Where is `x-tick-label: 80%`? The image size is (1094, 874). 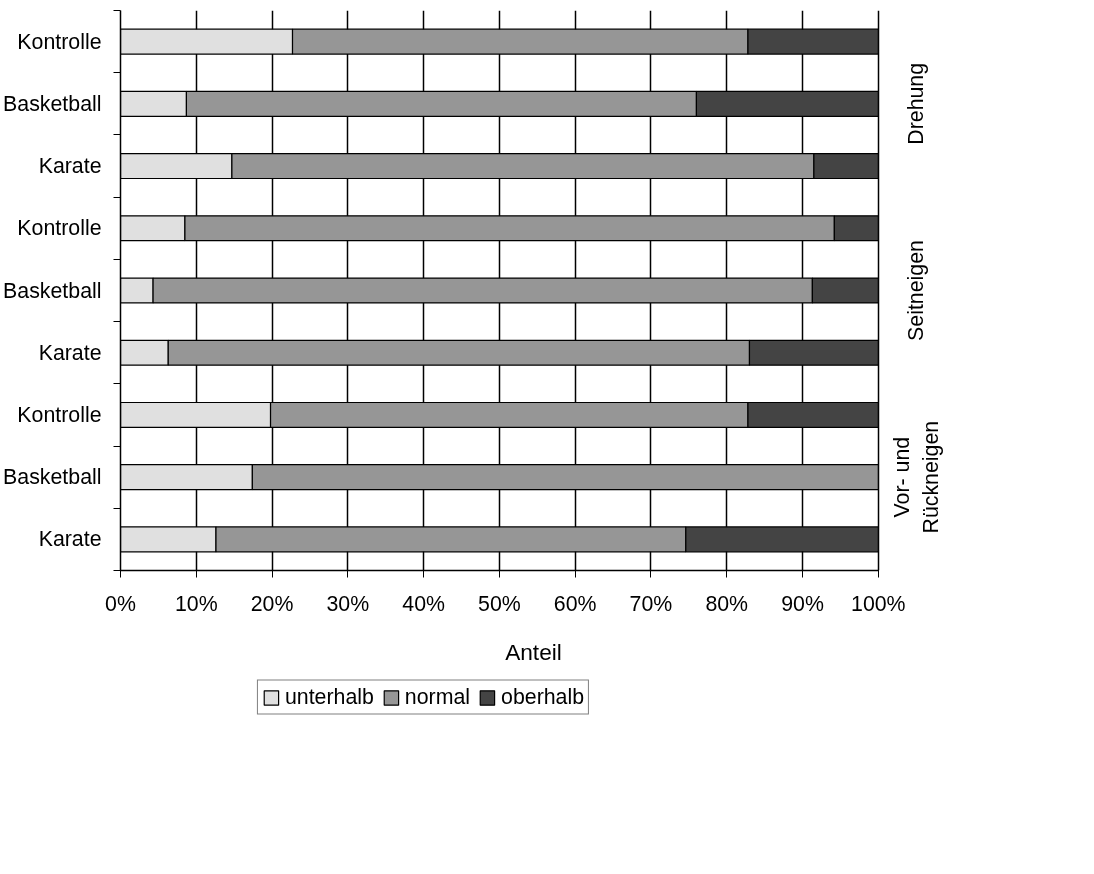
x-tick-label: 80% is located at coordinates (727, 603).